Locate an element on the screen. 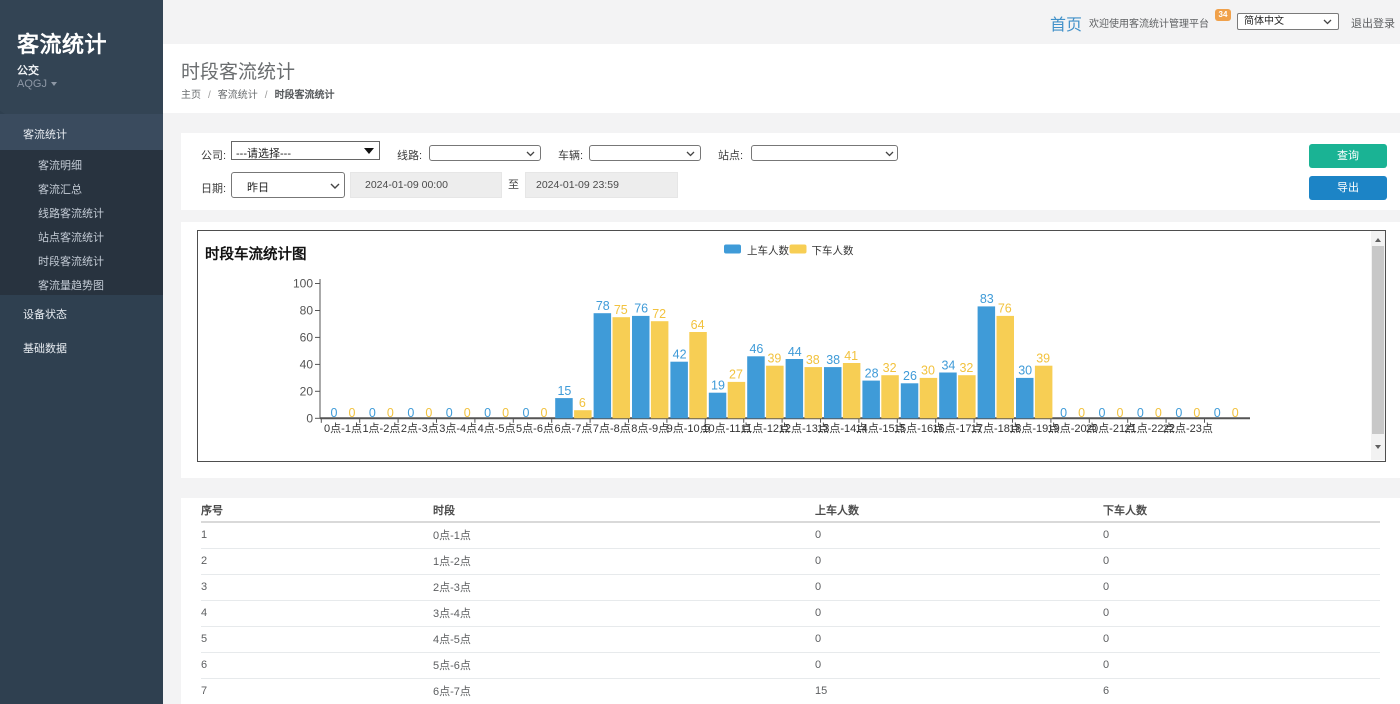 This screenshot has width=1400, height=704. svg-text: 83 is located at coordinates (987, 299).